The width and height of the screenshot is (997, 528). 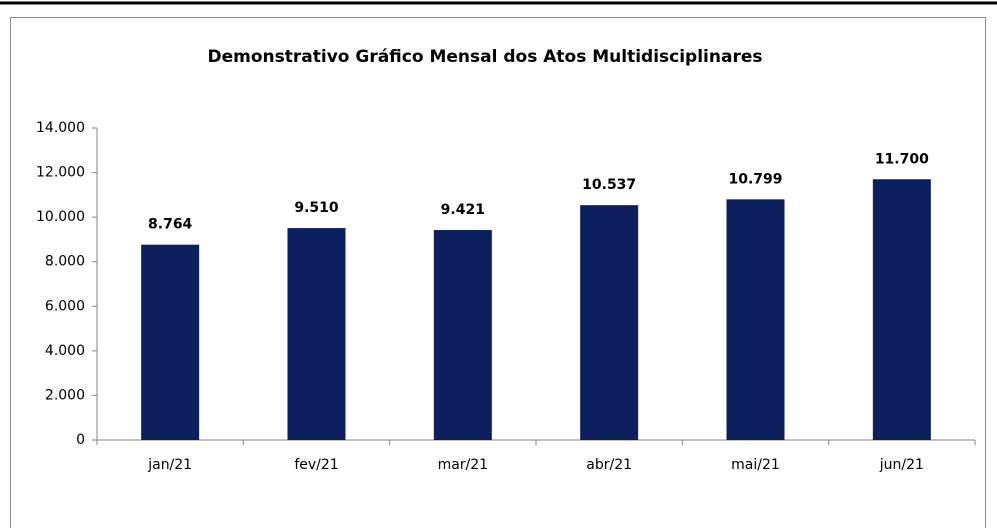 I want to click on y-tick-label: 8.000, so click(x=65, y=262).